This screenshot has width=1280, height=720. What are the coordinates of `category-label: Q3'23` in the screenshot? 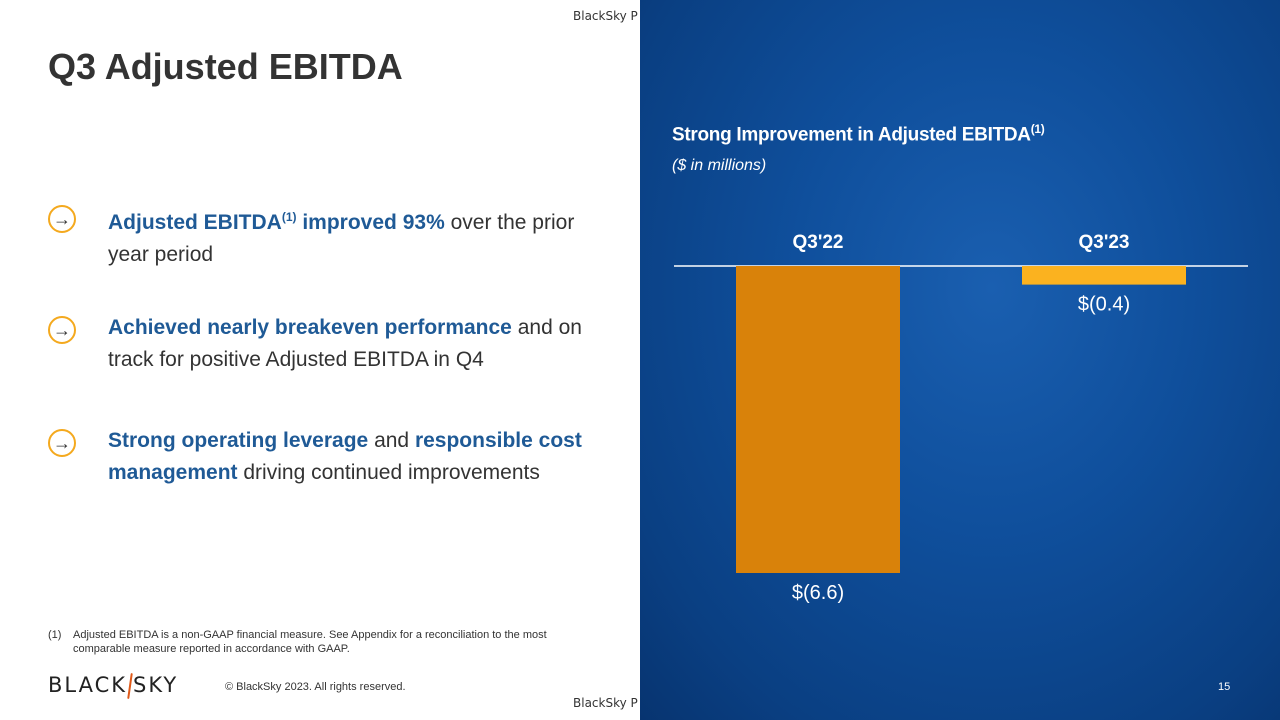 It's located at (1104, 242).